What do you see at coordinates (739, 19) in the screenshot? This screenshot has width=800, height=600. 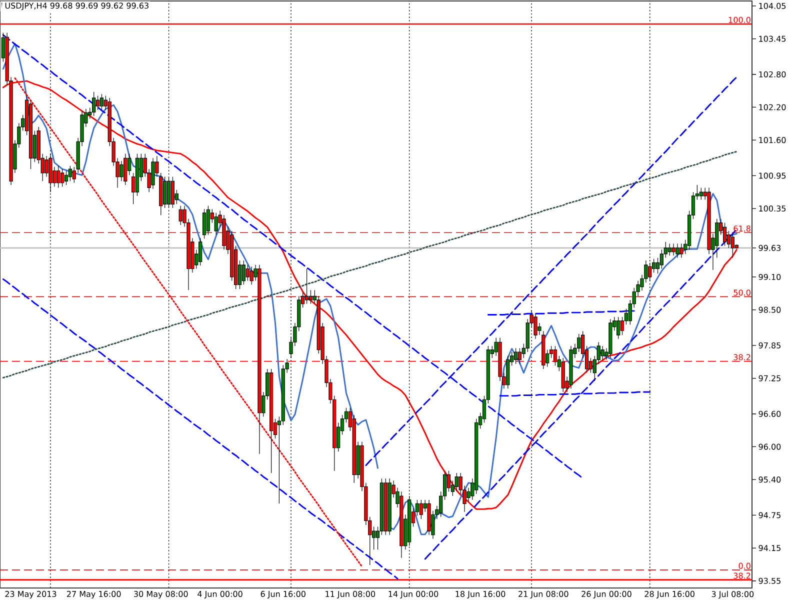 I see `annotation: 100.0` at bounding box center [739, 19].